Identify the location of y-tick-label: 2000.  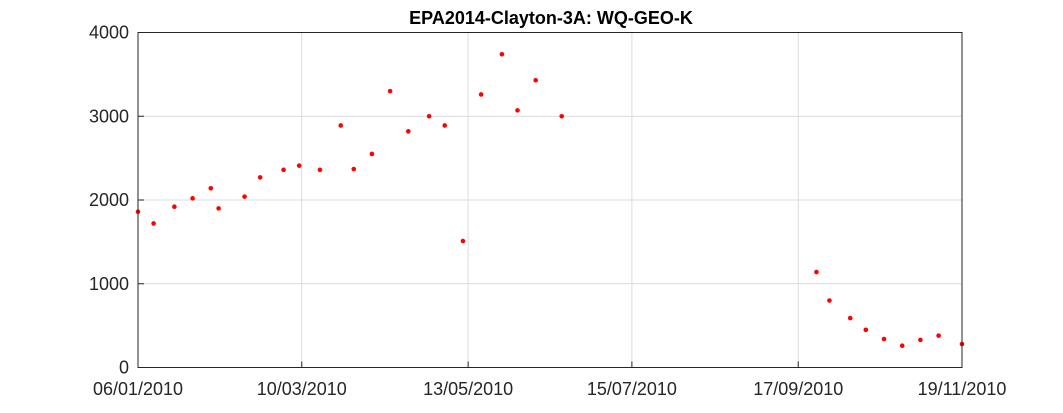
(109, 200).